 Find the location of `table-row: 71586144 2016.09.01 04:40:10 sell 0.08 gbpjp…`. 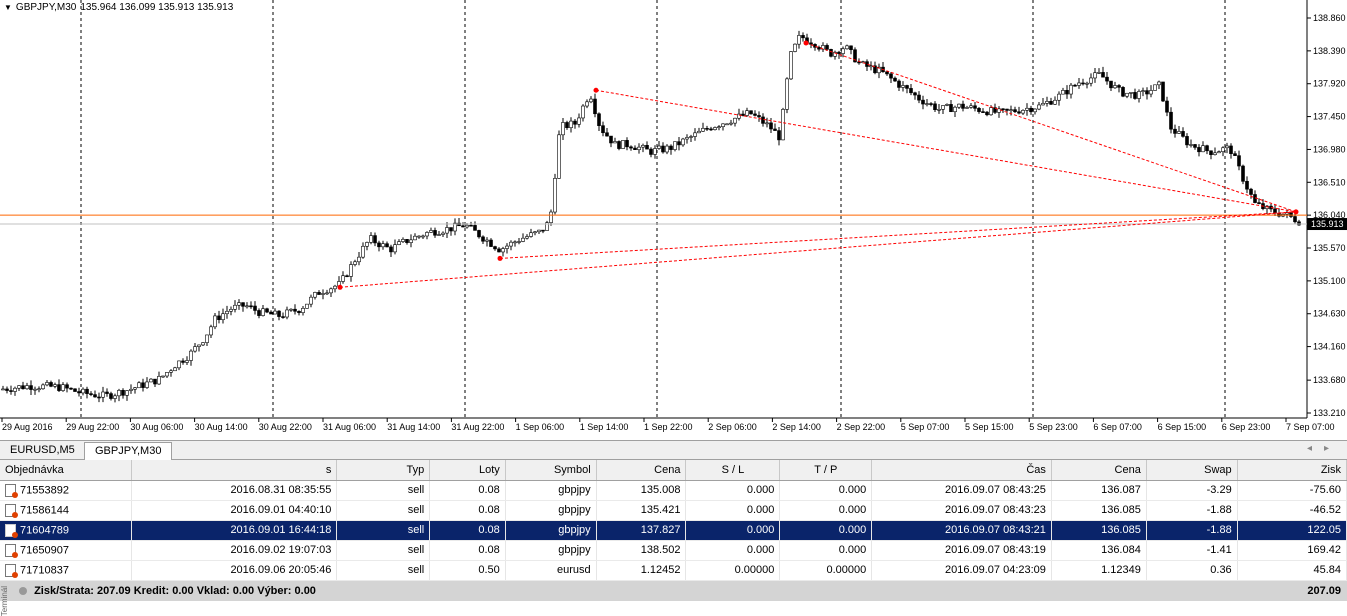

table-row: 71586144 2016.09.01 04:40:10 sell 0.08 gbpjp… is located at coordinates (673, 510).